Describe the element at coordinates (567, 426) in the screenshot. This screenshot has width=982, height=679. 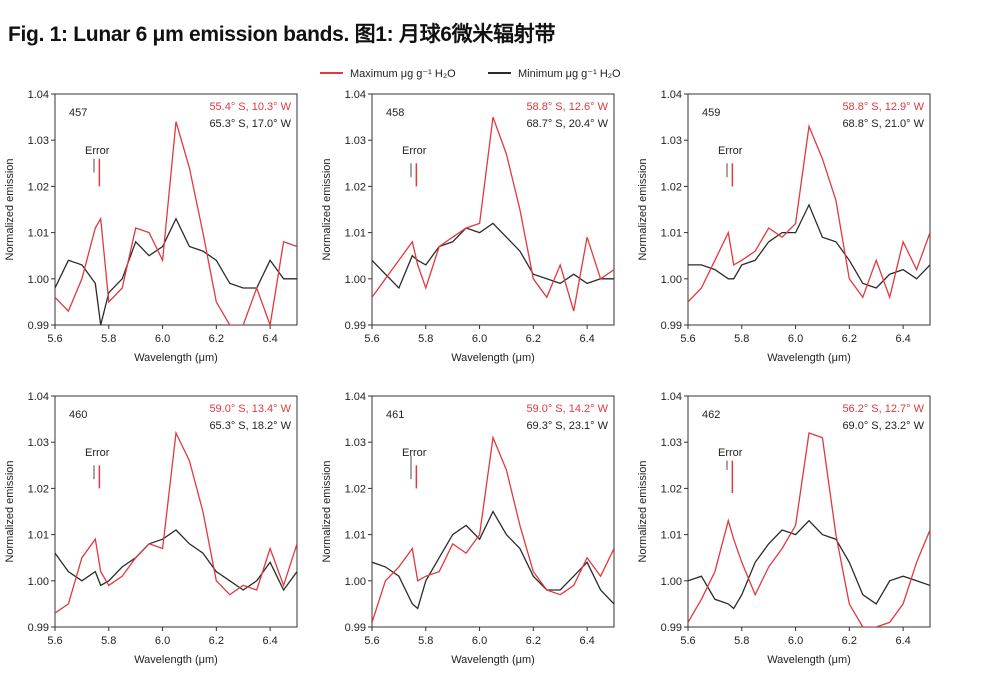
I see `black-coordinates: 69.3° S, 23.1° W` at that location.